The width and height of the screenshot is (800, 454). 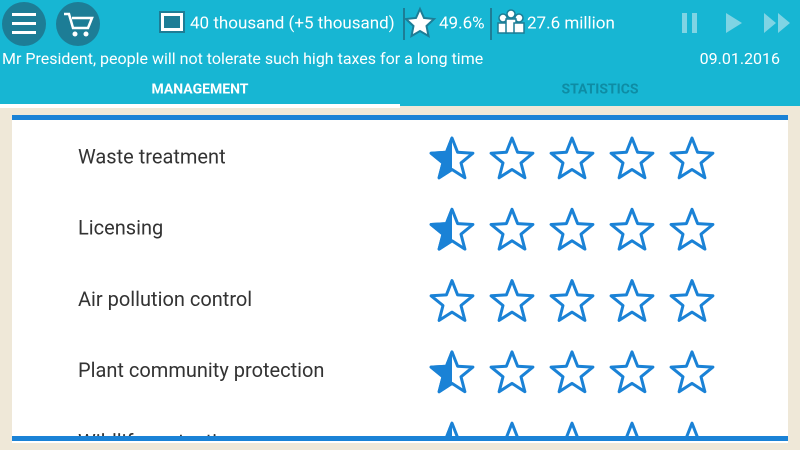 I want to click on play-button, so click(x=734, y=23).